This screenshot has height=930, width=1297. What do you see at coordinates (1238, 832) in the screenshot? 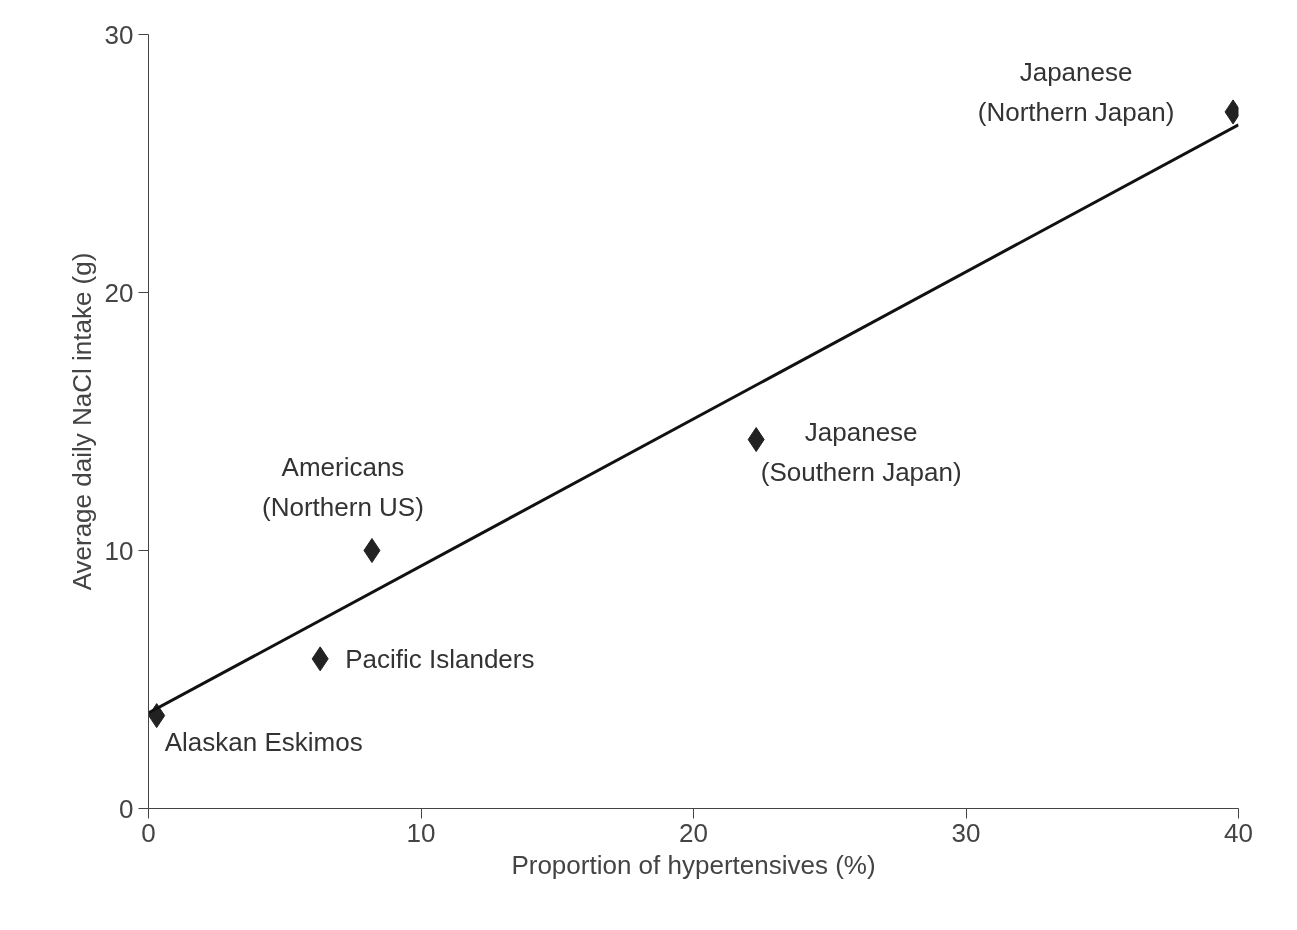
I see `x-tick-label: 40` at bounding box center [1238, 832].